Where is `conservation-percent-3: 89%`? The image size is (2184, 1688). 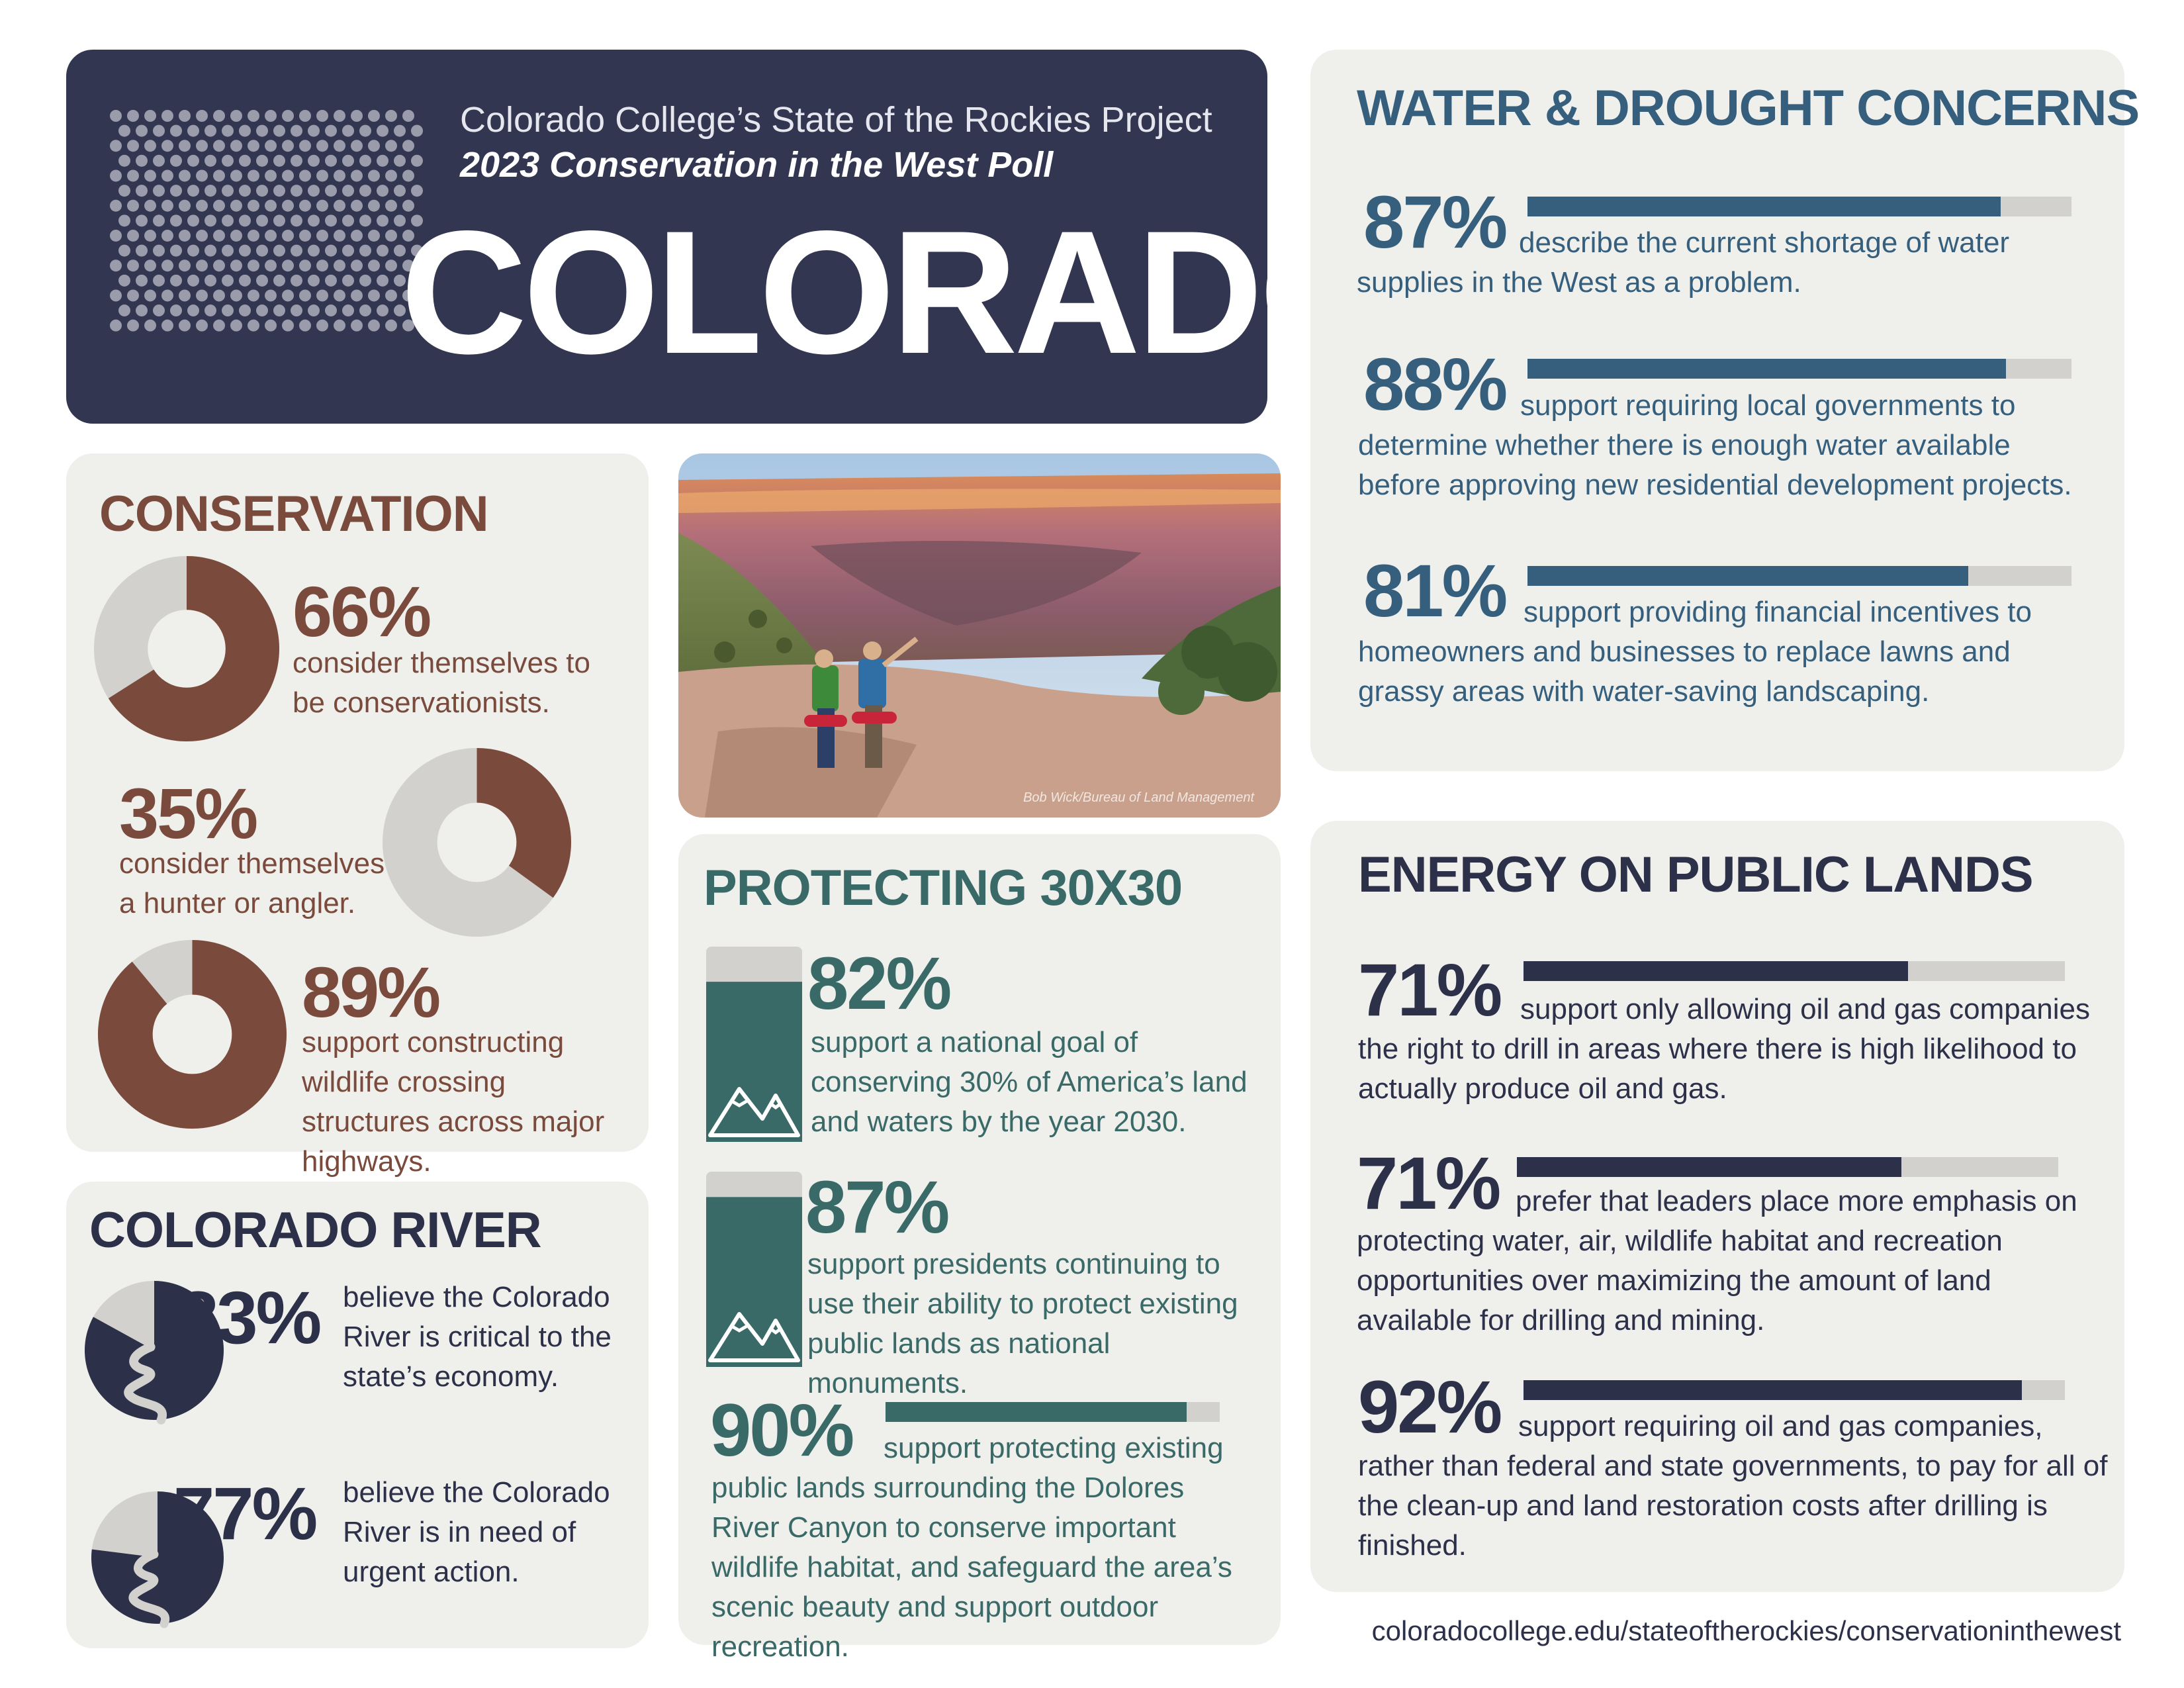 conservation-percent-3: 89% is located at coordinates (371, 992).